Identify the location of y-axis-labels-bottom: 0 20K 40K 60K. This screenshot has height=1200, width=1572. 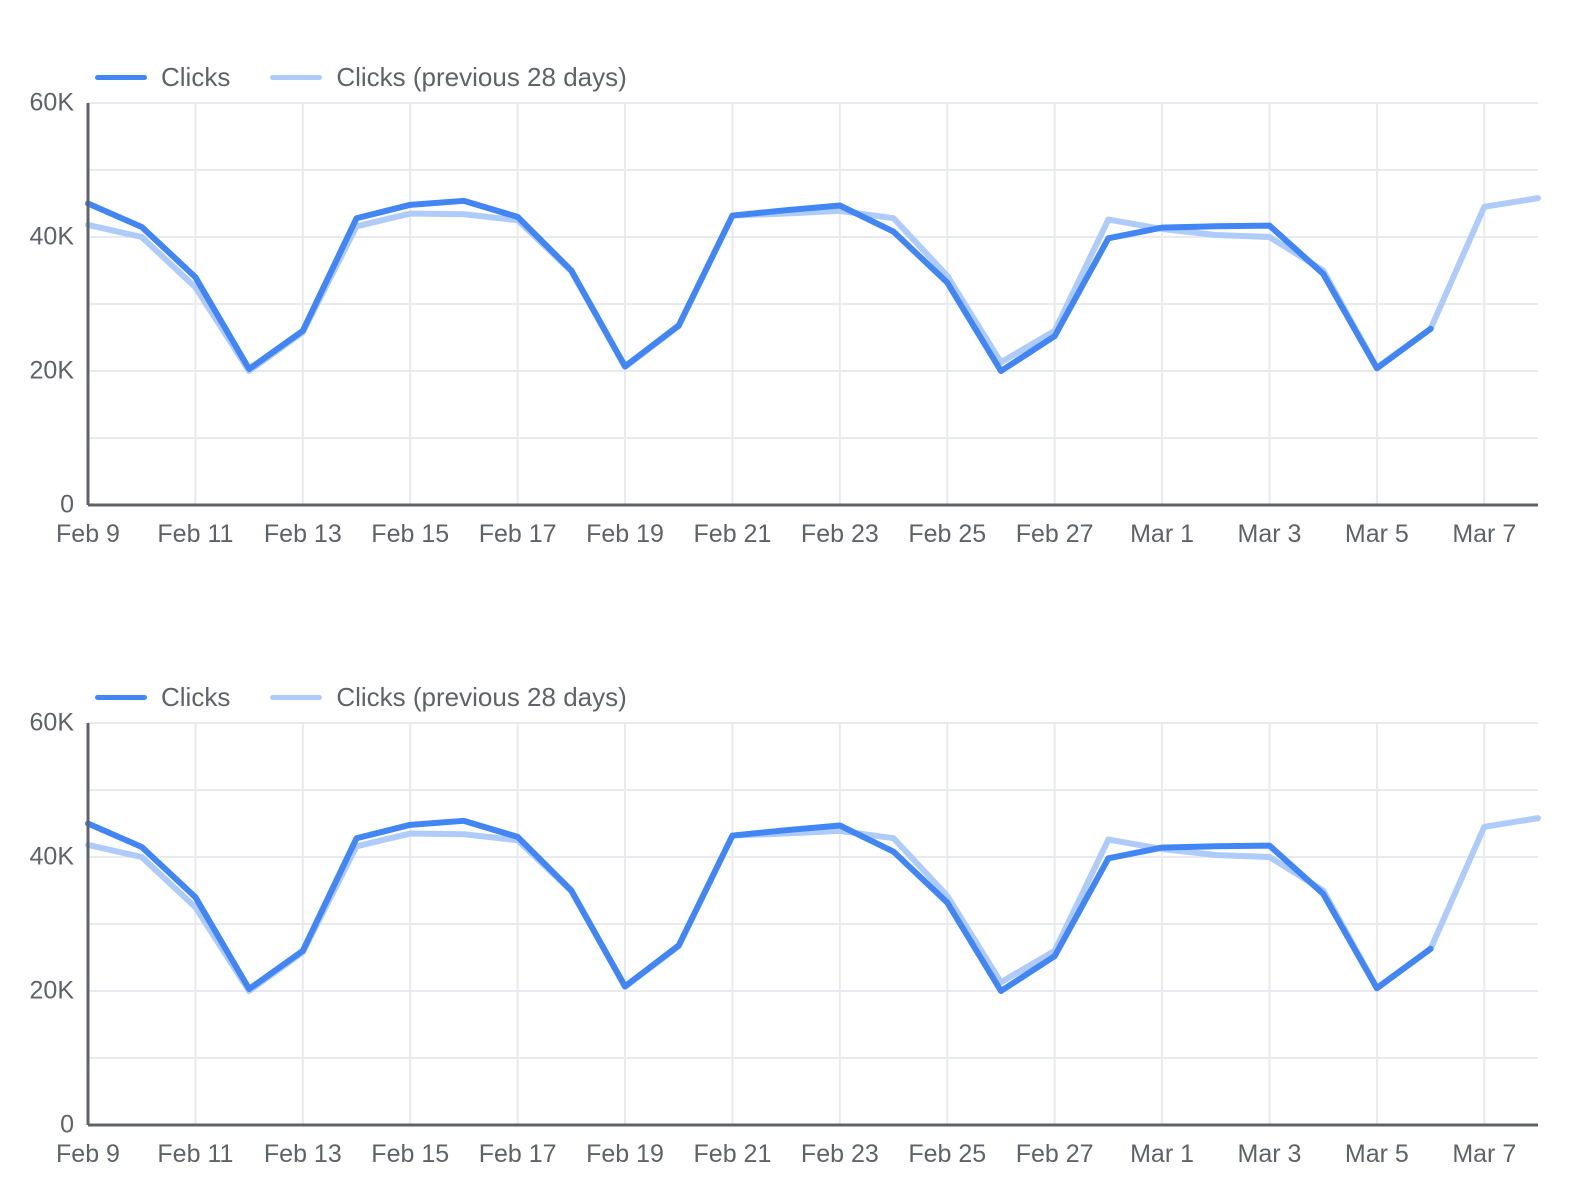
(37, 900).